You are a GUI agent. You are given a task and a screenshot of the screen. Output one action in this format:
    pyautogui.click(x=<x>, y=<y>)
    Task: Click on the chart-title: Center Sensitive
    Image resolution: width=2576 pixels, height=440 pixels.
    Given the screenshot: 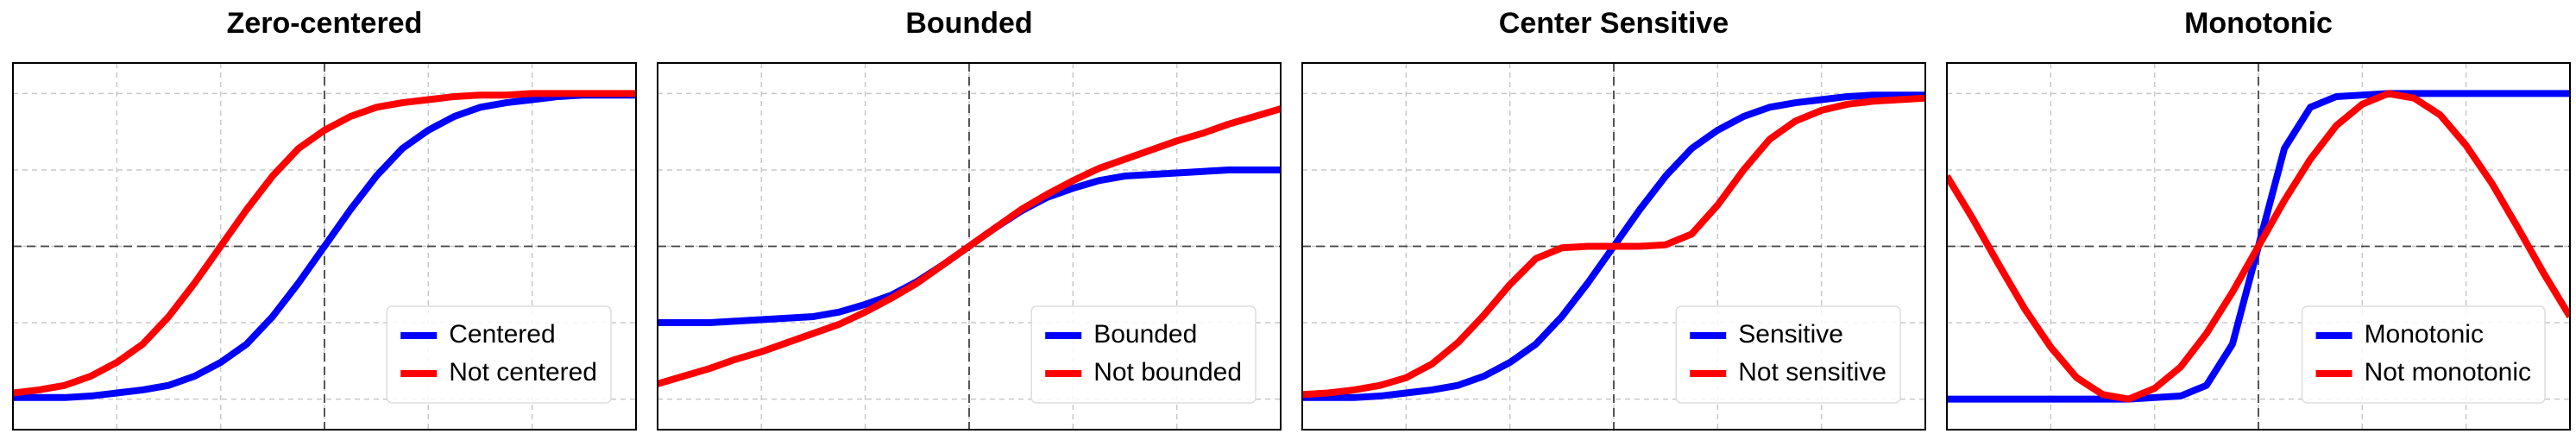 What is the action you would take?
    pyautogui.click(x=1614, y=24)
    